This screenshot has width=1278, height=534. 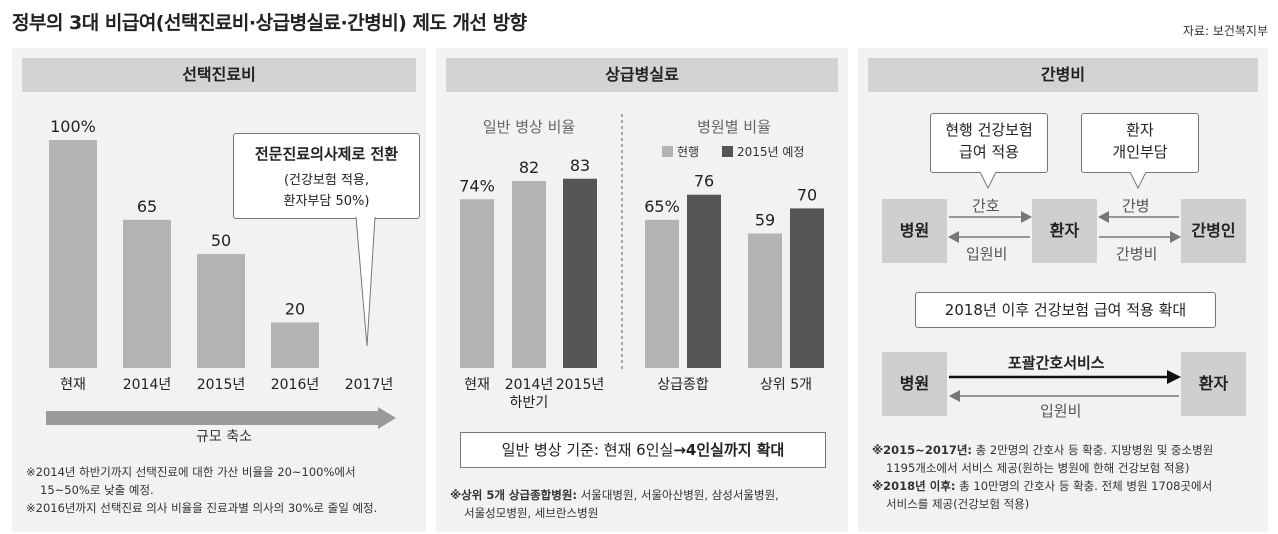 I want to click on bubble-line: 급여 적용, so click(x=989, y=152).